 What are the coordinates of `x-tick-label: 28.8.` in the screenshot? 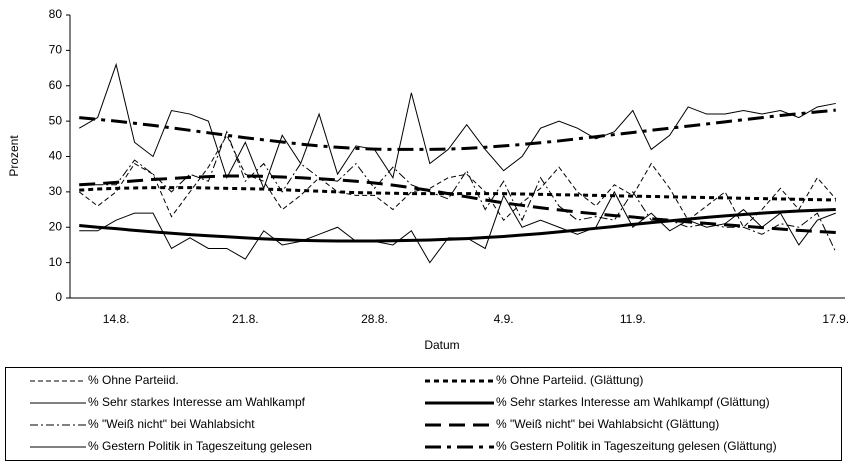 It's located at (374, 319).